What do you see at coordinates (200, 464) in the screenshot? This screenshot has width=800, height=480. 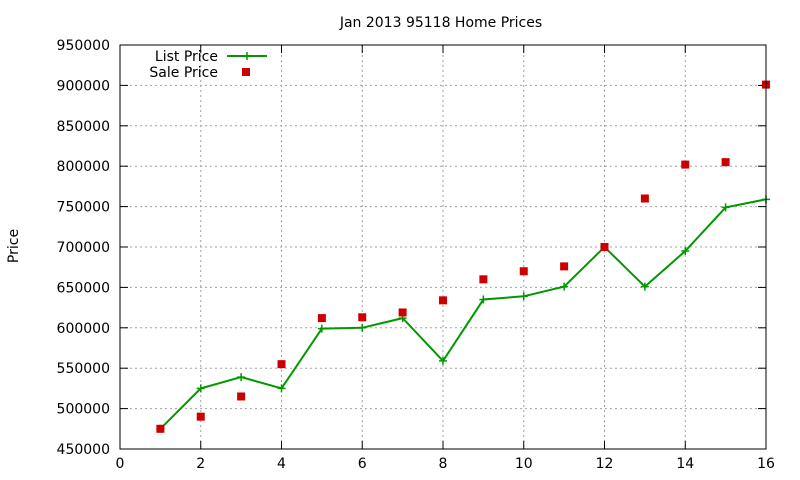 I see `x-tick-label: 2` at bounding box center [200, 464].